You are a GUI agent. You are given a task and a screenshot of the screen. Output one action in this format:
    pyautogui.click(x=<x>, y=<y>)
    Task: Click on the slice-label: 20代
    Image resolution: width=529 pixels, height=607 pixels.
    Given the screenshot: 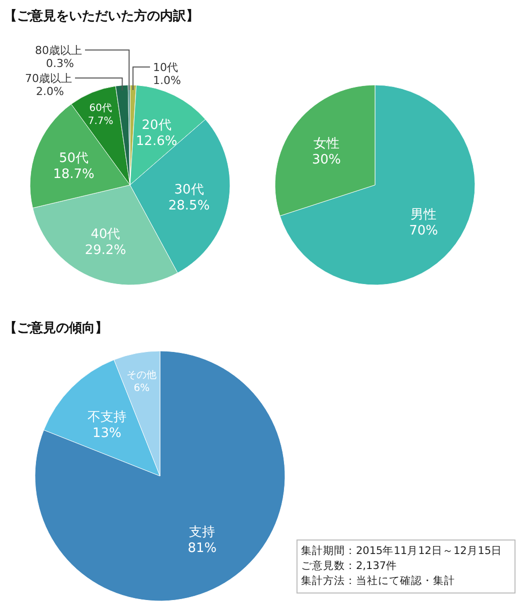 What is the action you would take?
    pyautogui.click(x=157, y=126)
    